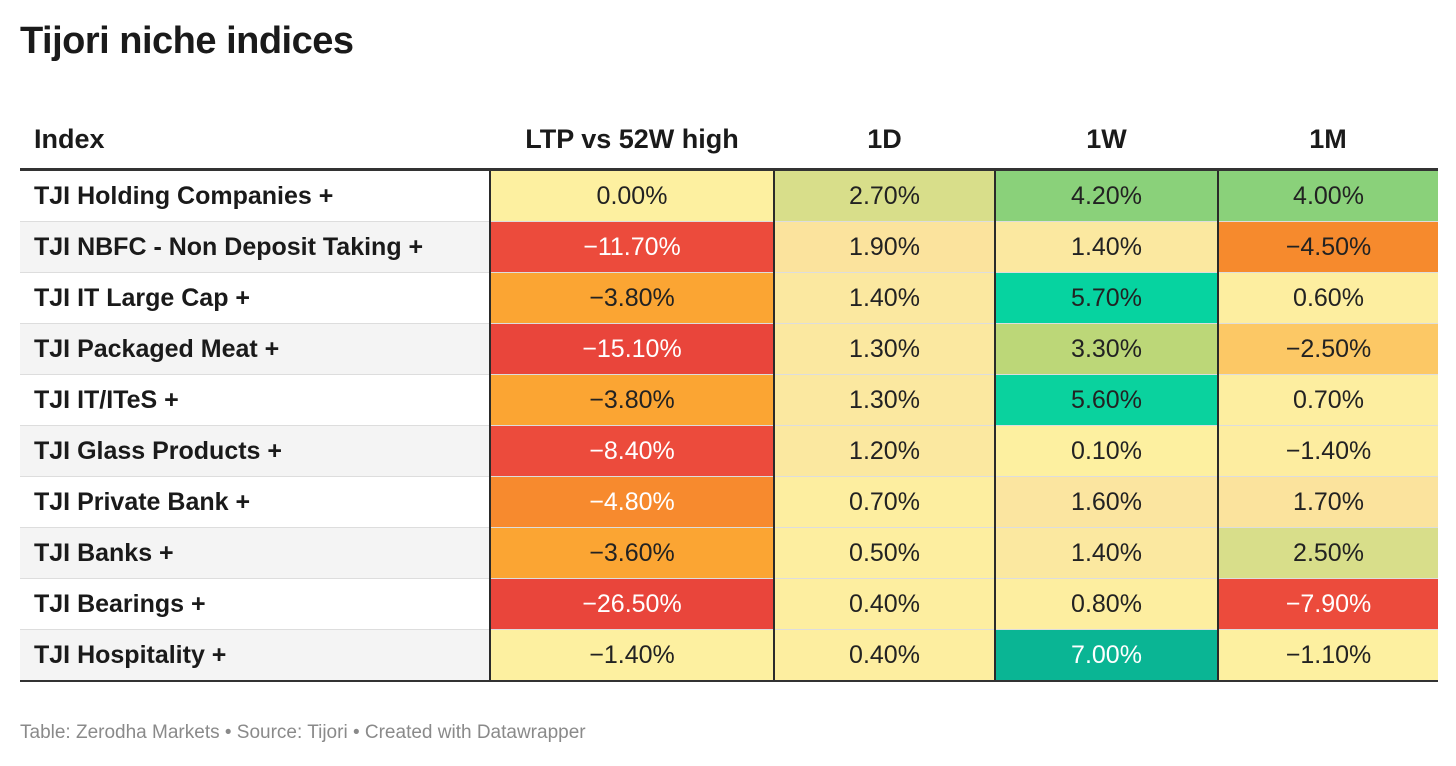  I want to click on header-row: Index LTP vs 52W high 1D 1W 1M, so click(729, 140).